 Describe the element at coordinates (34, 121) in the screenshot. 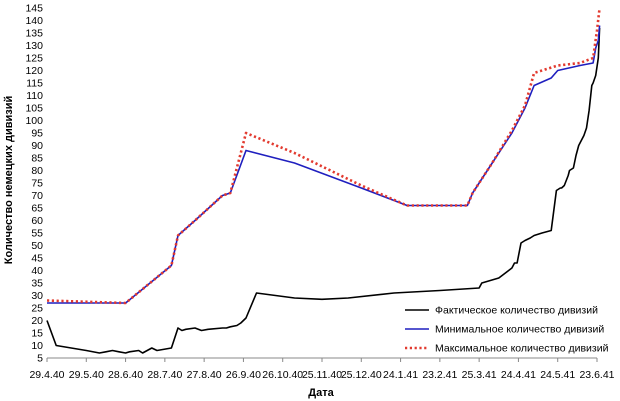

I see `y-tick-label: 100` at that location.